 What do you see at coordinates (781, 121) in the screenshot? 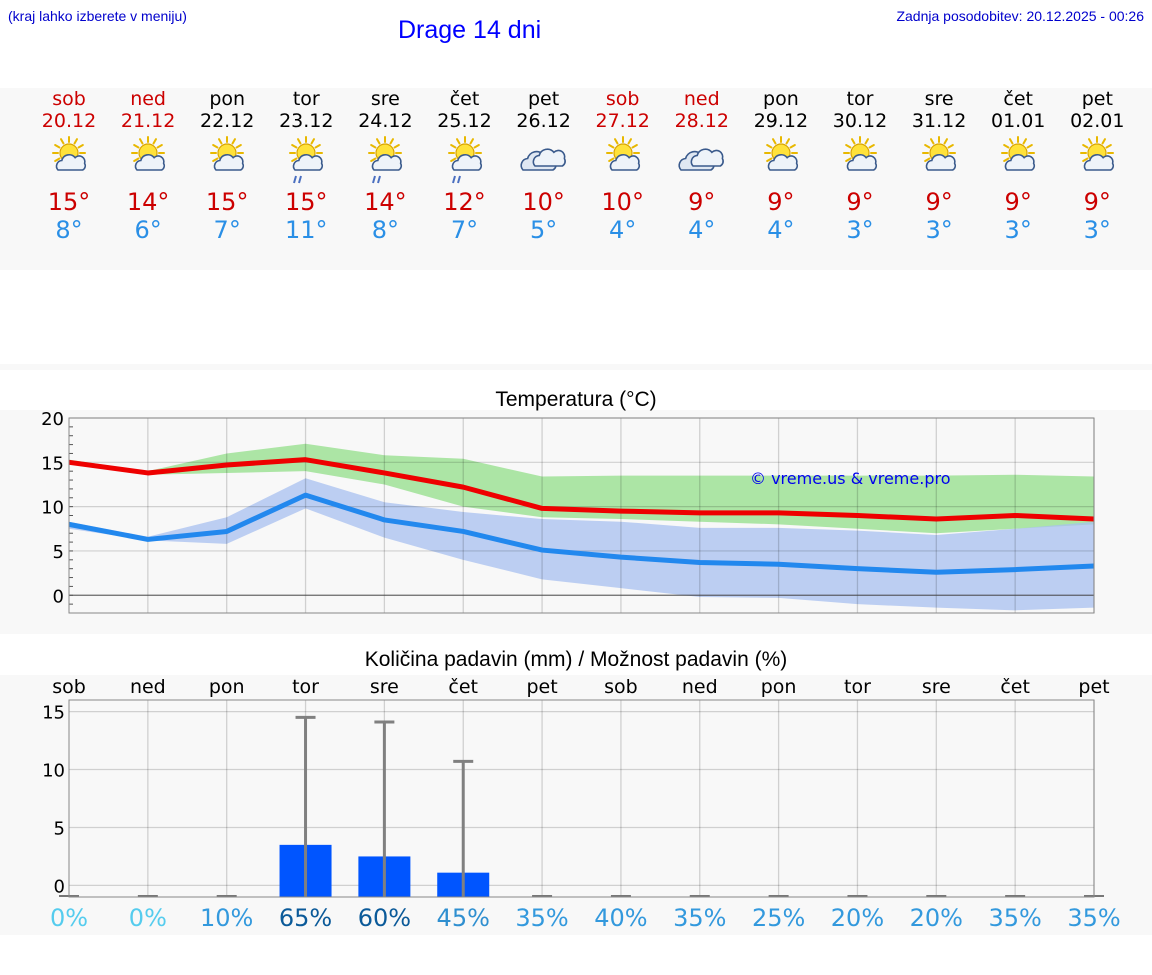
I see `day-date: 29.12` at bounding box center [781, 121].